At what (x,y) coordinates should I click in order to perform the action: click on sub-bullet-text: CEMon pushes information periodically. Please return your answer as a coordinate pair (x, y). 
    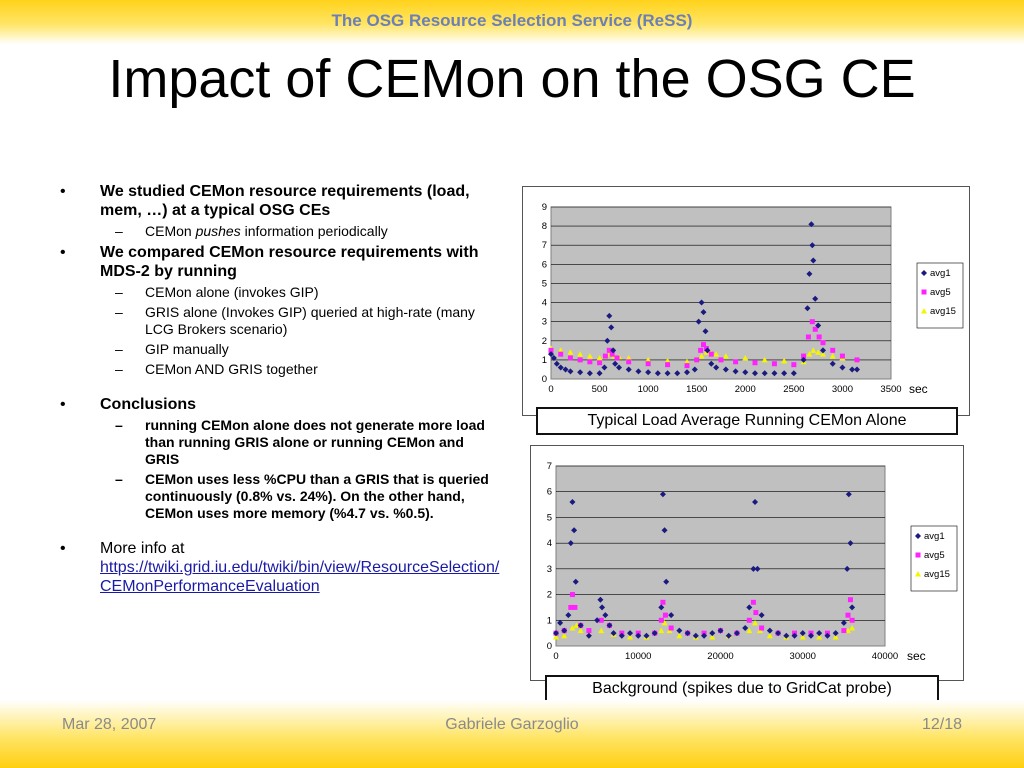
    Looking at the image, I should click on (266, 231).